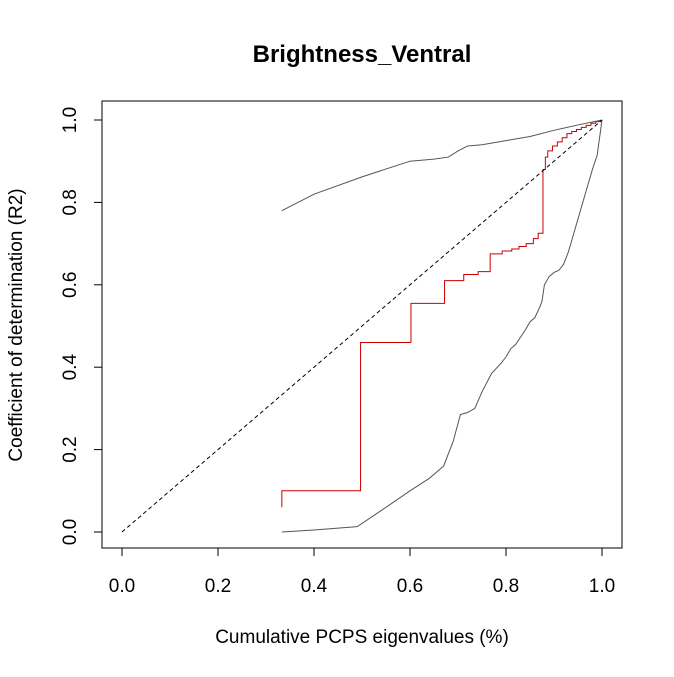 This screenshot has width=674, height=677. Describe the element at coordinates (506, 586) in the screenshot. I see `x-tick-label: 0.8` at that location.